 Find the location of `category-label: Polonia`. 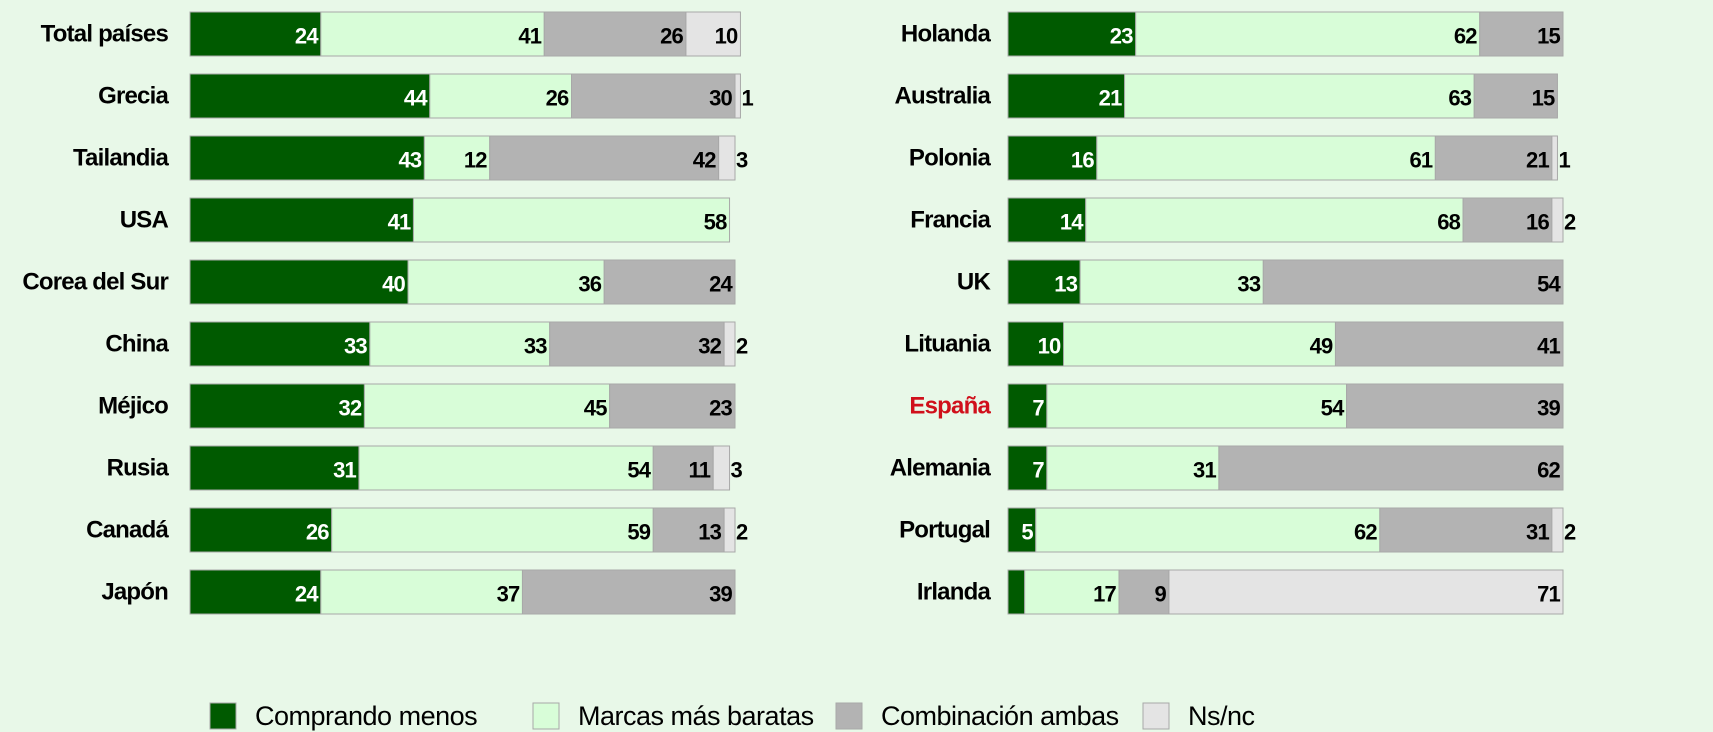

category-label: Polonia is located at coordinates (950, 158).